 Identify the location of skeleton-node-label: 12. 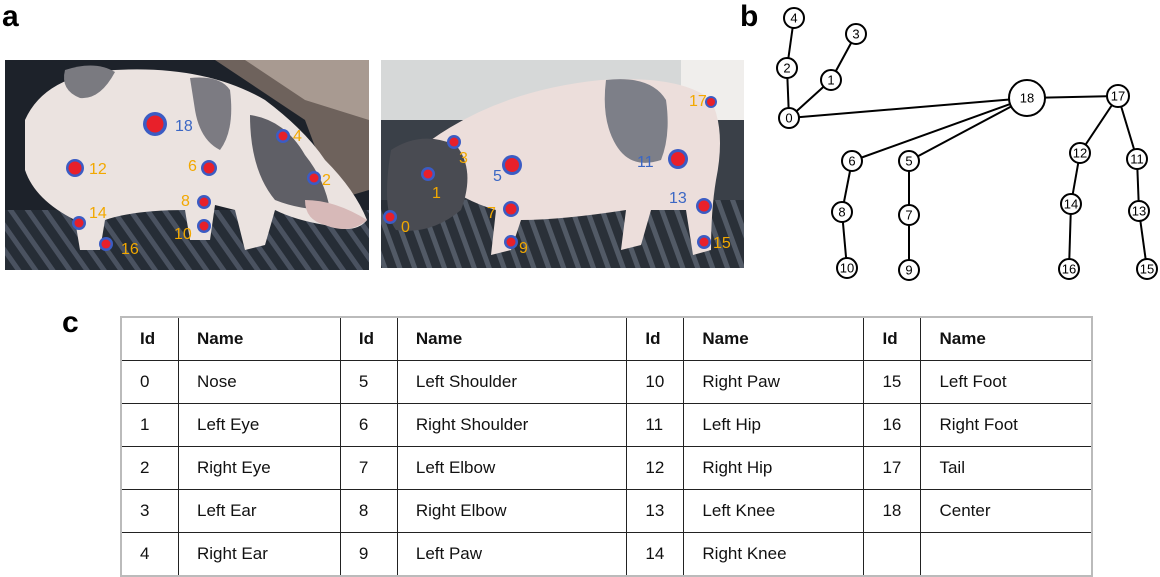
(1080, 153).